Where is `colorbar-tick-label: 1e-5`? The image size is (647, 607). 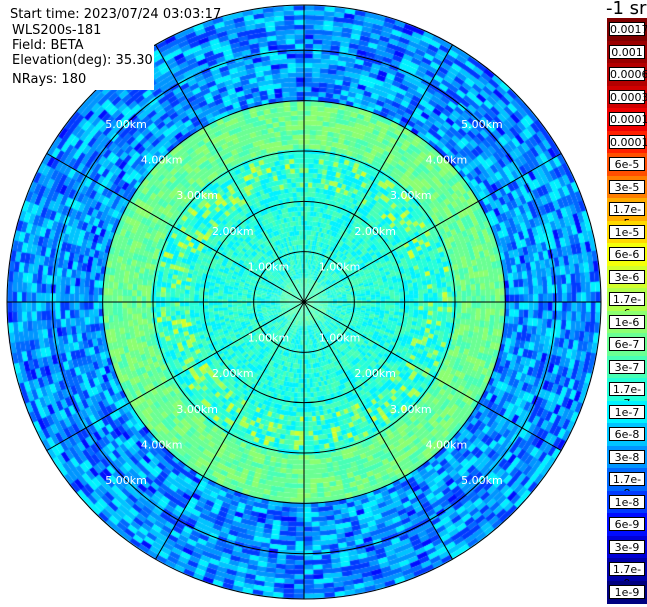
colorbar-tick-label: 1e-5 is located at coordinates (627, 231).